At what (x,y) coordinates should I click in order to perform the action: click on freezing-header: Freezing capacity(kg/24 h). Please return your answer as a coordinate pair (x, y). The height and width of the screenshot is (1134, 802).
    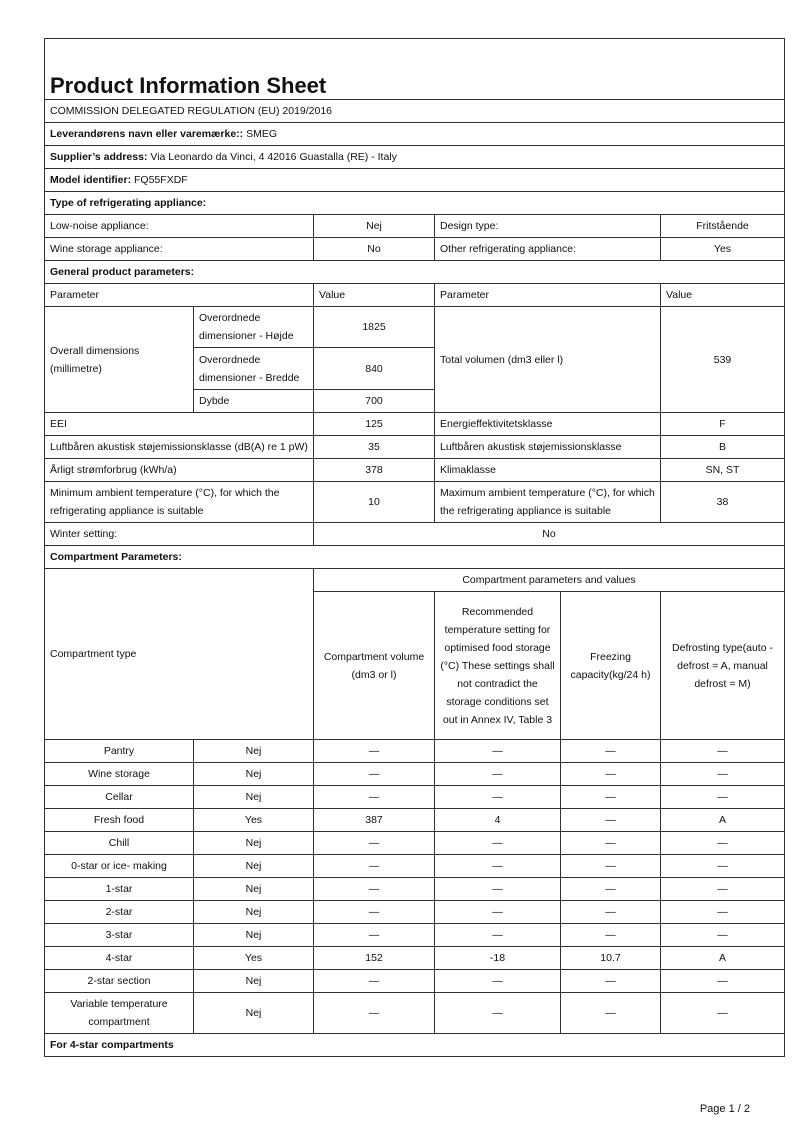
    Looking at the image, I should click on (610, 665).